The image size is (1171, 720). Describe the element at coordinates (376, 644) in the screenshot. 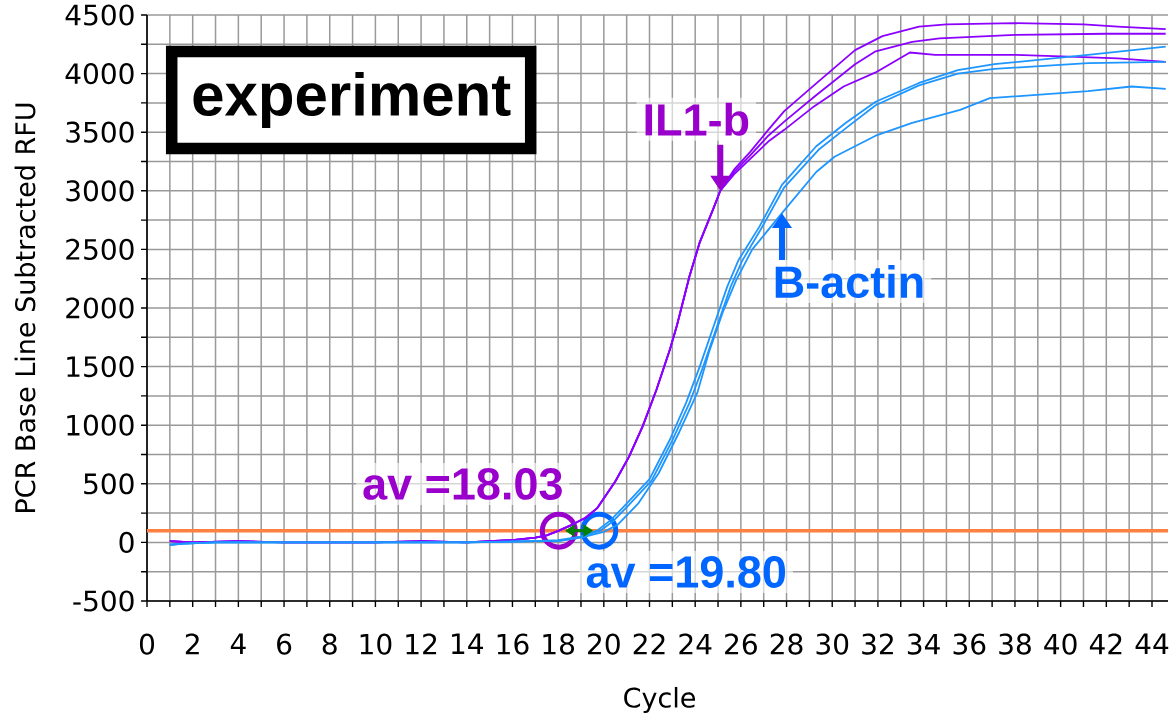

I see `x-tick-label: 10` at that location.